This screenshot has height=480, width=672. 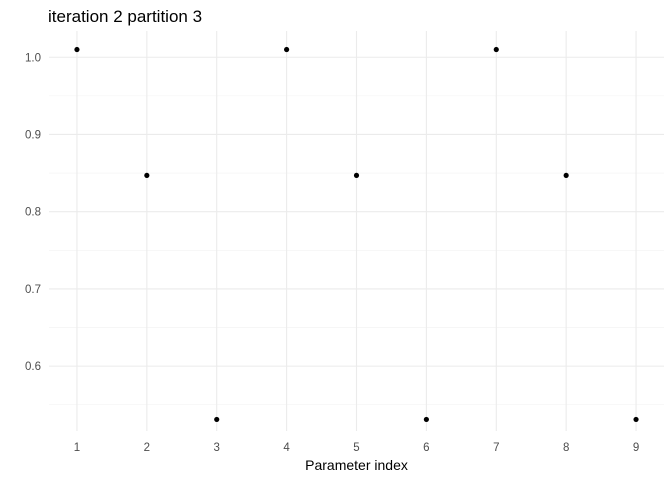 What do you see at coordinates (33, 58) in the screenshot?
I see `y-tick-label-5: 1.0` at bounding box center [33, 58].